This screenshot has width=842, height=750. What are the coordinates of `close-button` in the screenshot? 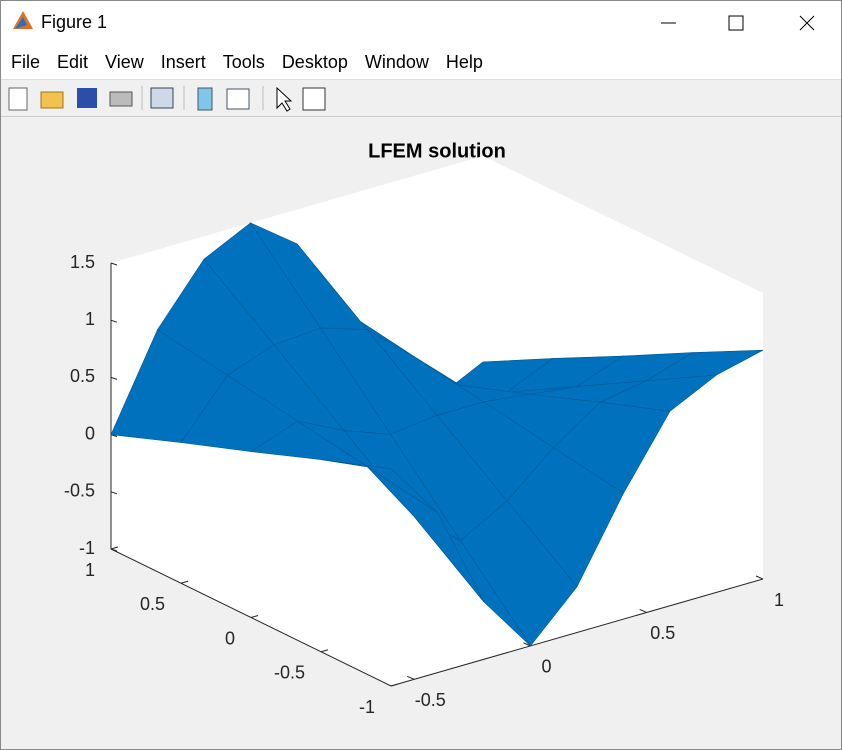 It's located at (807, 23).